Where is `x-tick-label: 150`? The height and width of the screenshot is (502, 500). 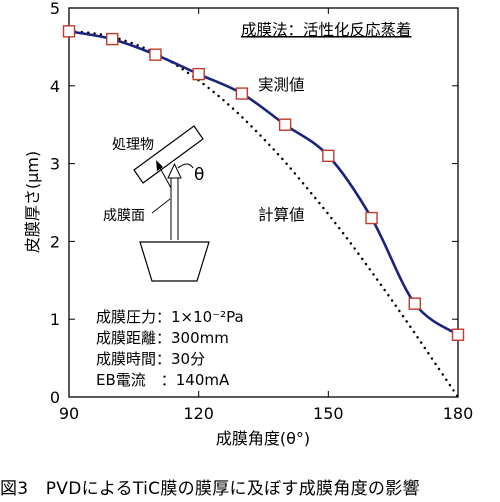
x-tick-label: 150 is located at coordinates (328, 413).